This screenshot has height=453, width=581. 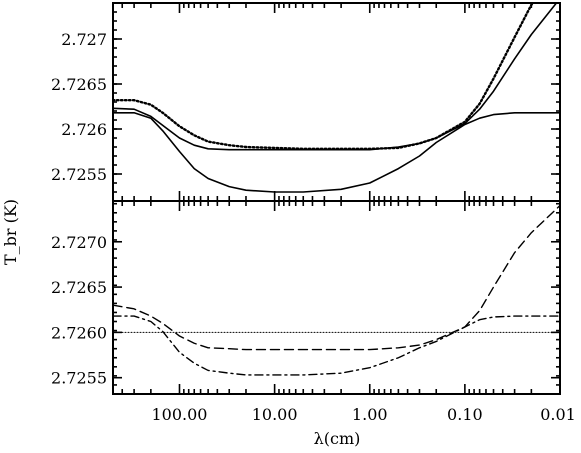 What do you see at coordinates (84, 39) in the screenshot?
I see `y-tick-label: 2.727` at bounding box center [84, 39].